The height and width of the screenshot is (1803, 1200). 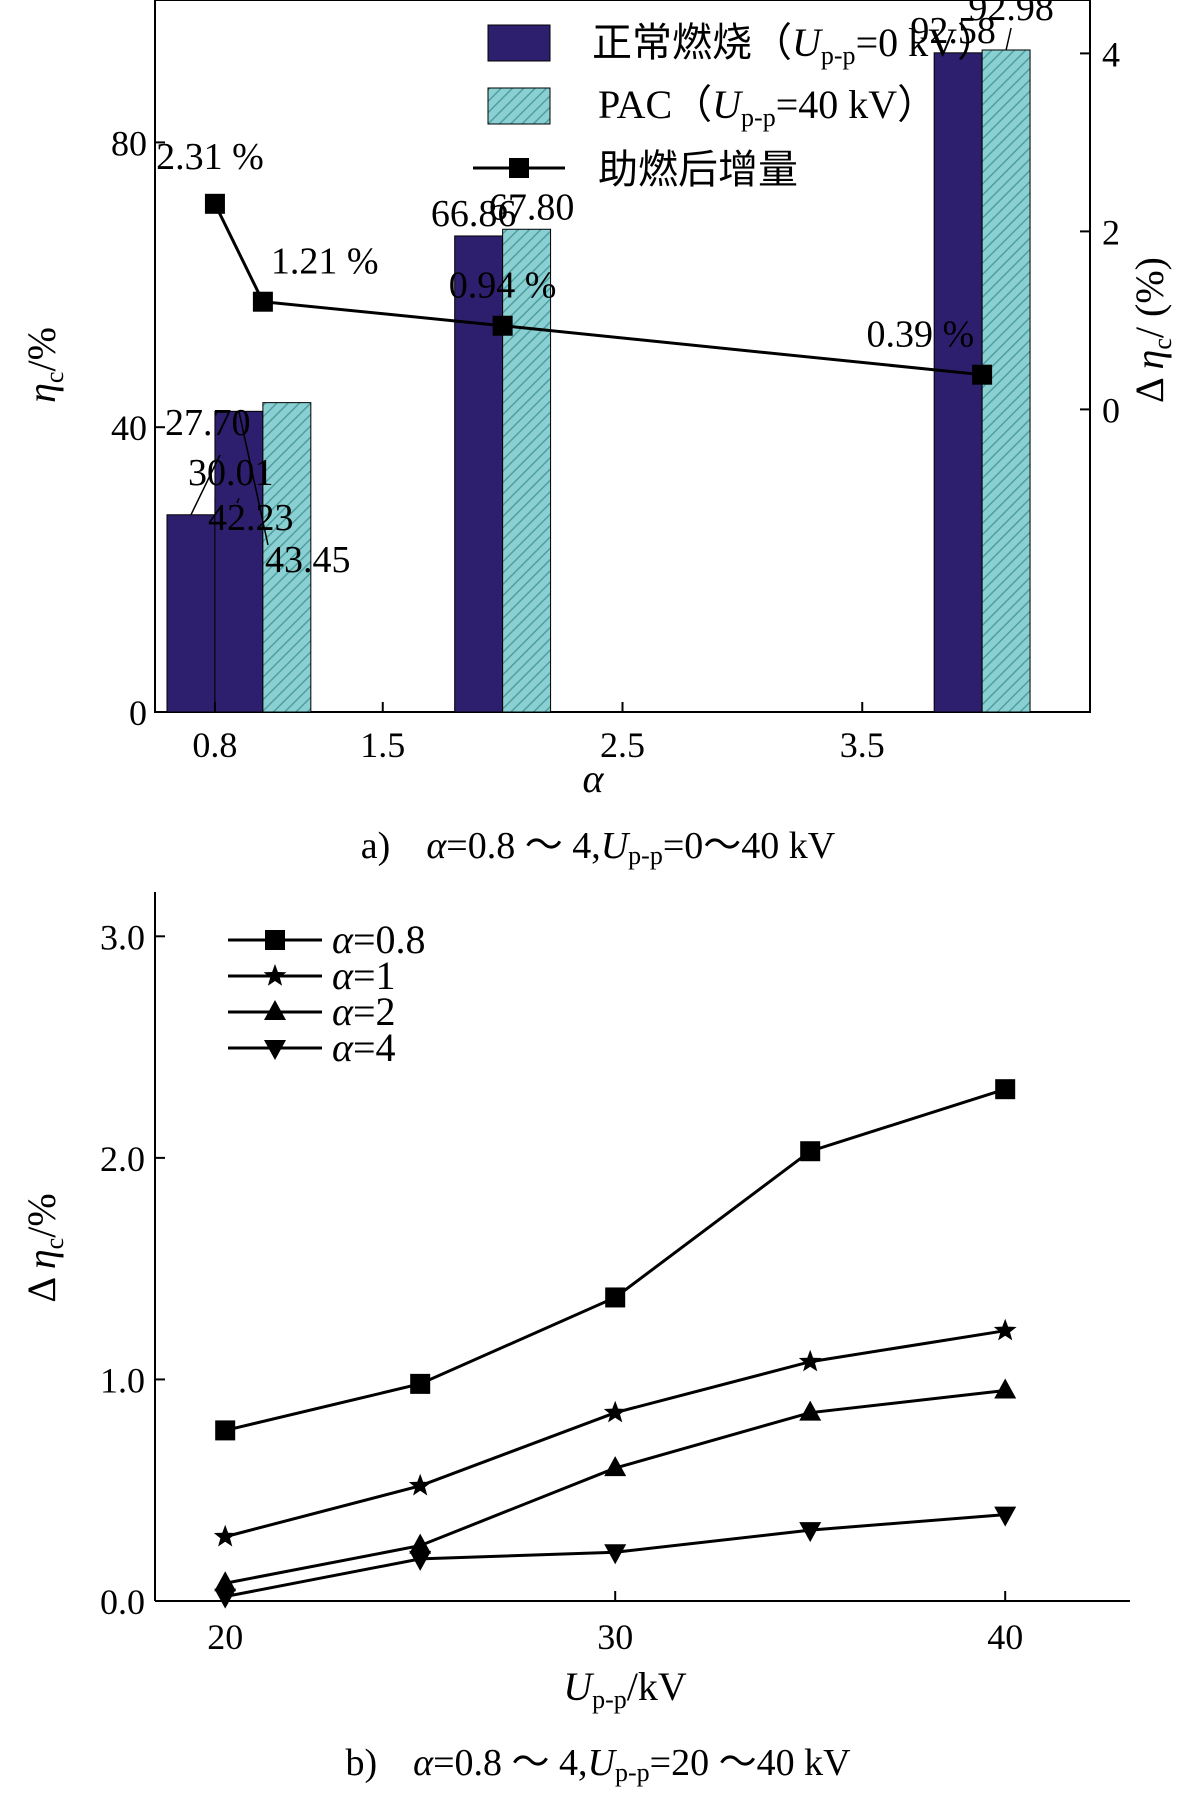 What do you see at coordinates (129, 143) in the screenshot?
I see `panel-a-y-tick-label-2: 80` at bounding box center [129, 143].